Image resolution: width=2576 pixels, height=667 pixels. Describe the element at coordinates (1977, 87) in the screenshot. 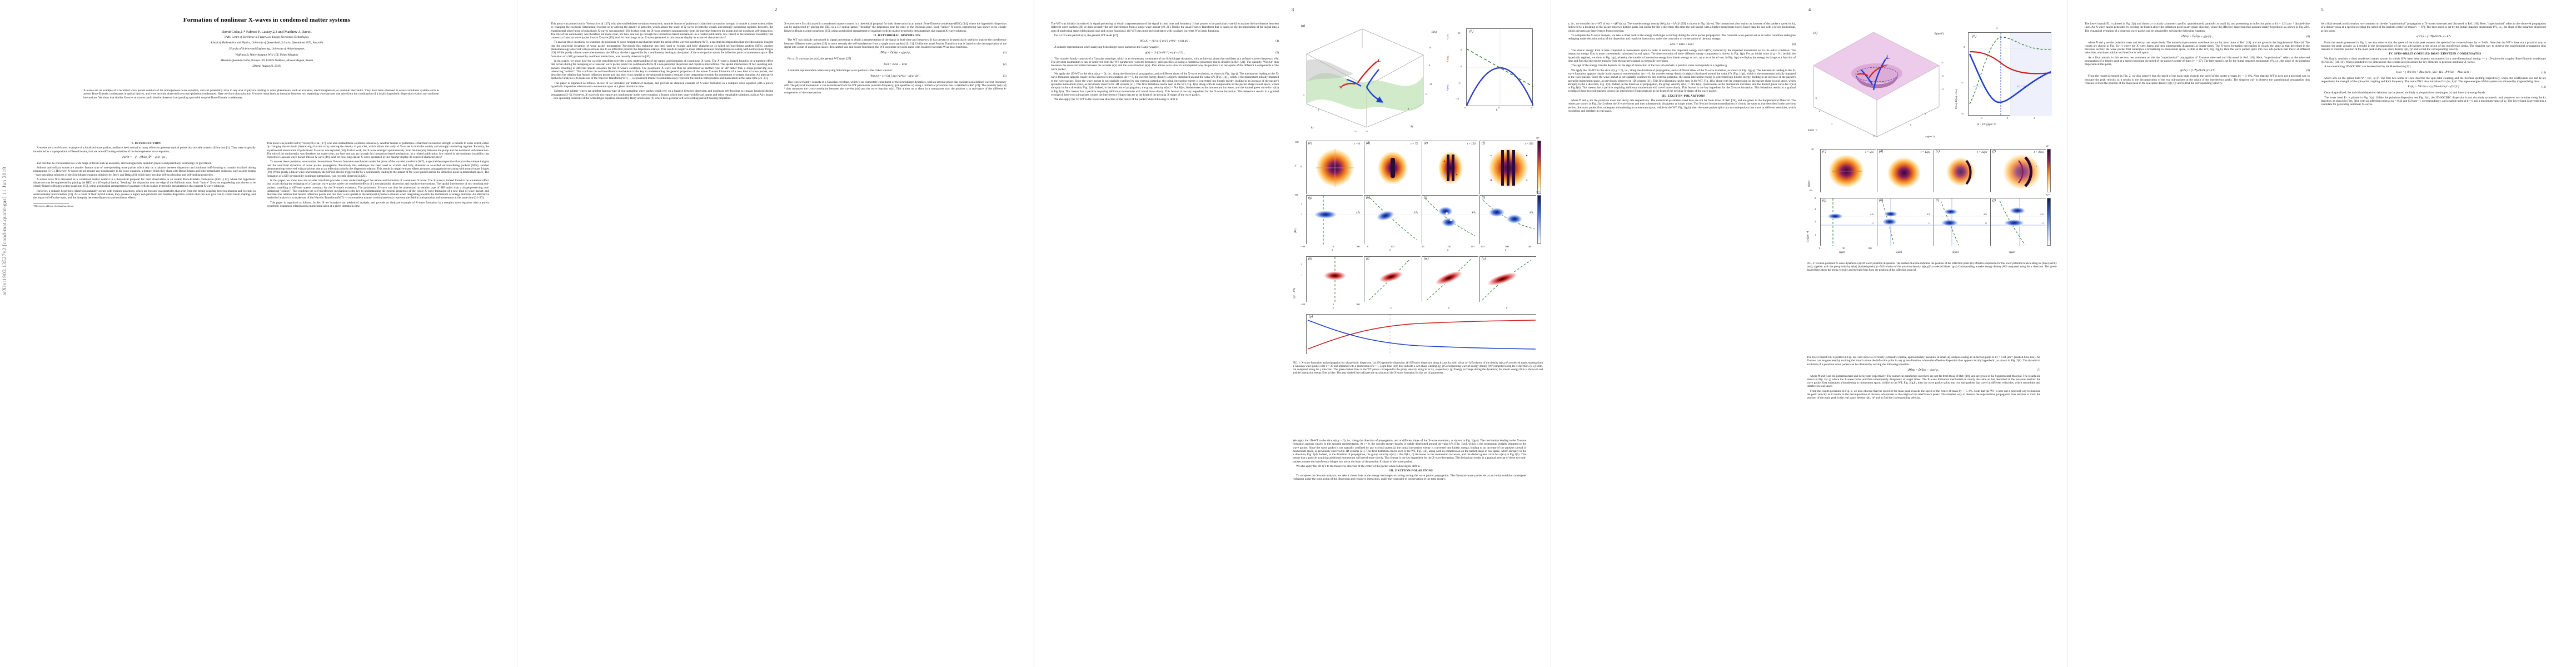

I see `fig2-b-ann-left: m2 > 0` at that location.